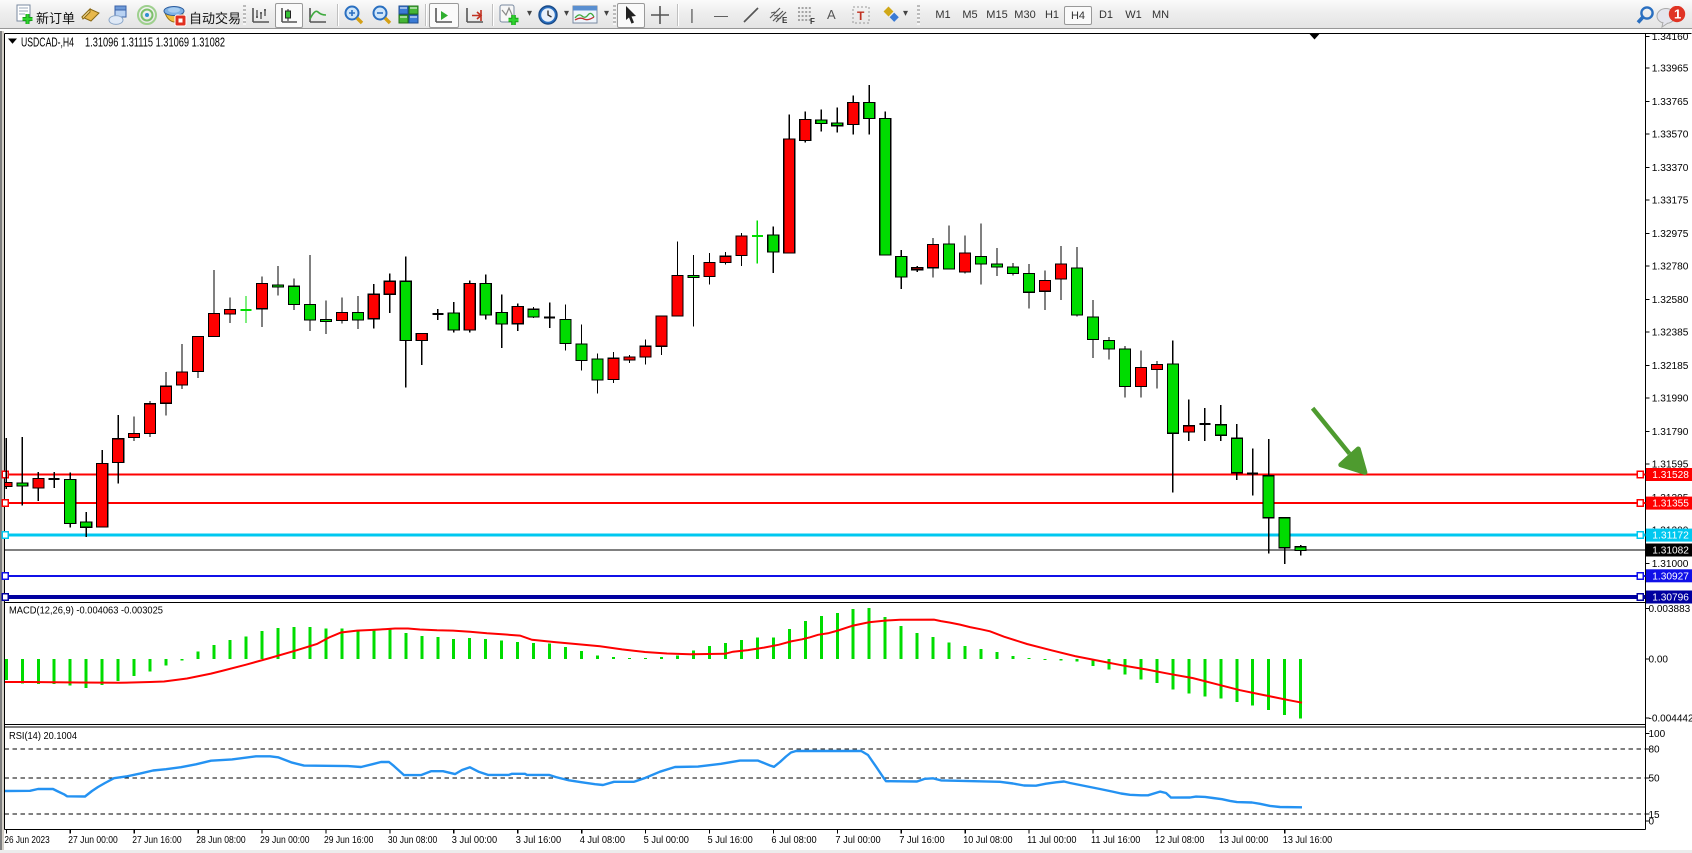 This screenshot has height=853, width=1692. What do you see at coordinates (1670, 267) in the screenshot?
I see `svg-text: 1.32780` at bounding box center [1670, 267].